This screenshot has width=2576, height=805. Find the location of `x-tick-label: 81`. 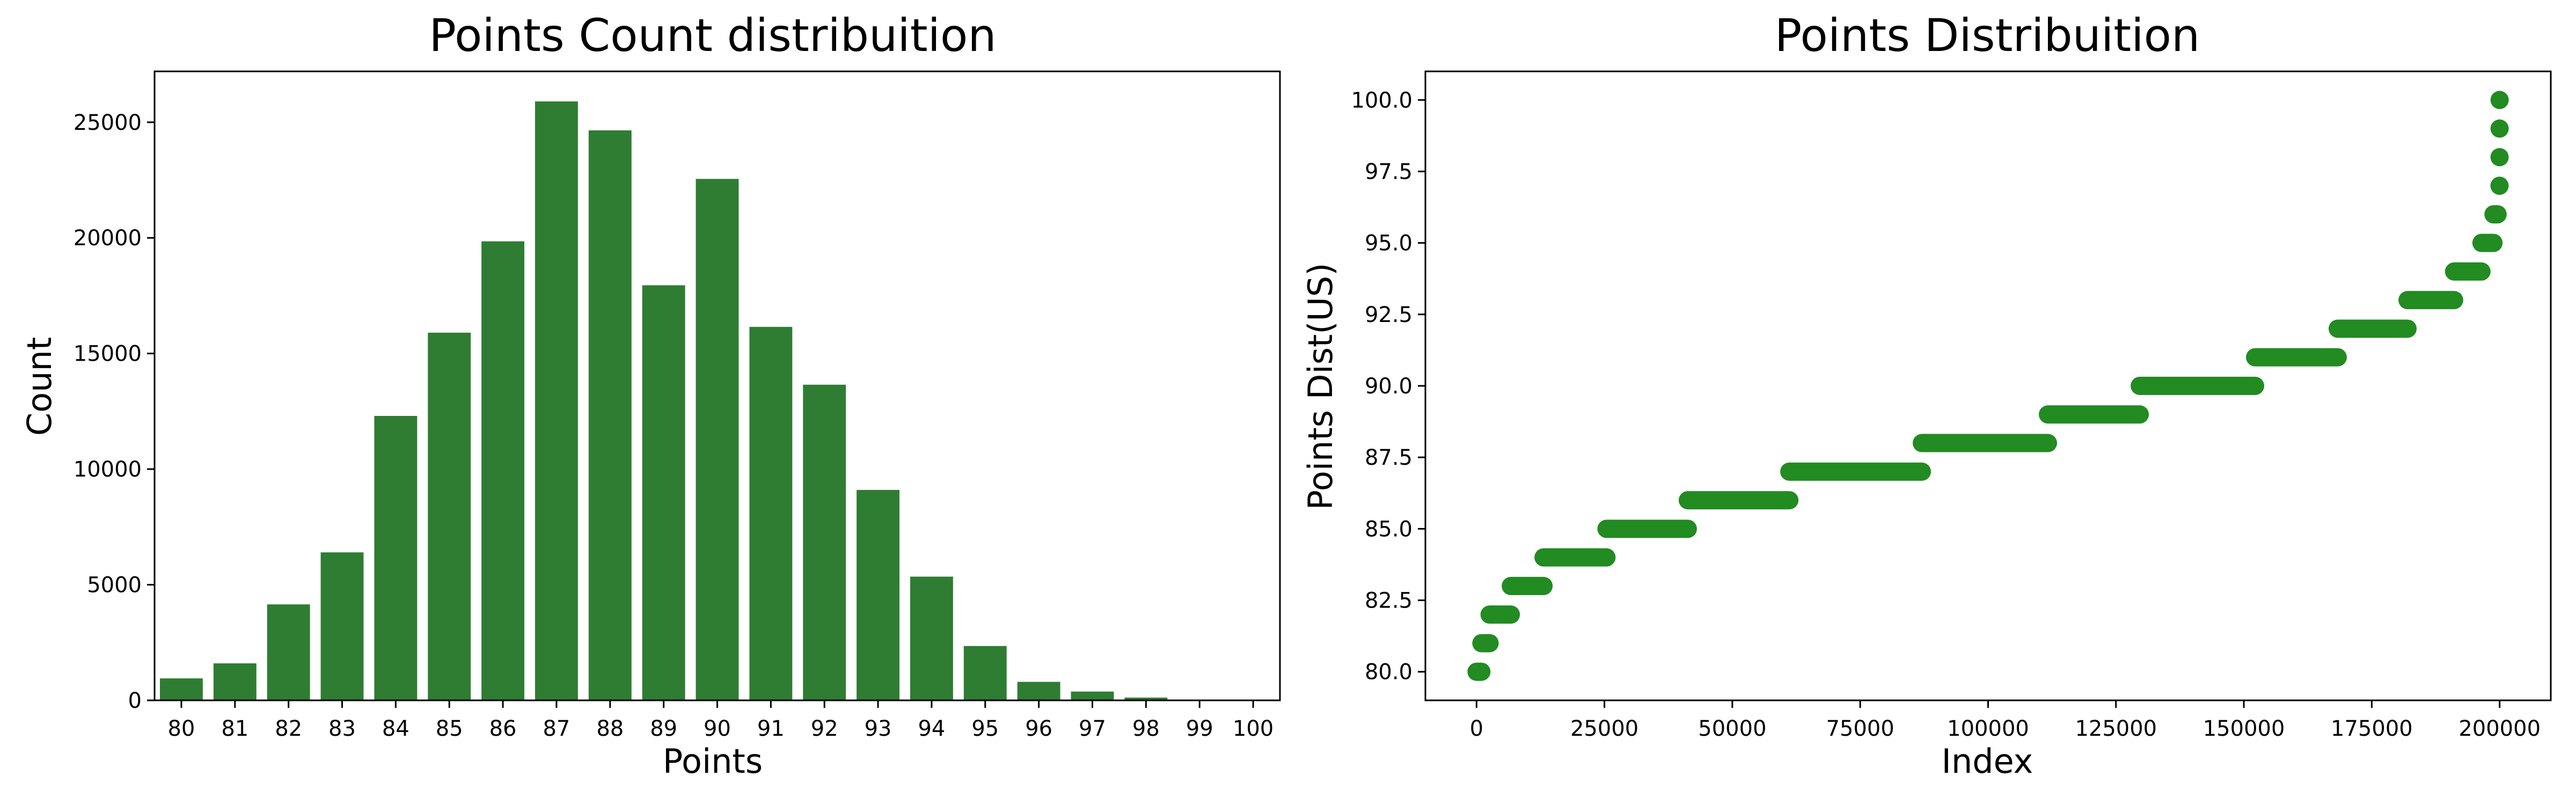

x-tick-label: 81 is located at coordinates (234, 728).